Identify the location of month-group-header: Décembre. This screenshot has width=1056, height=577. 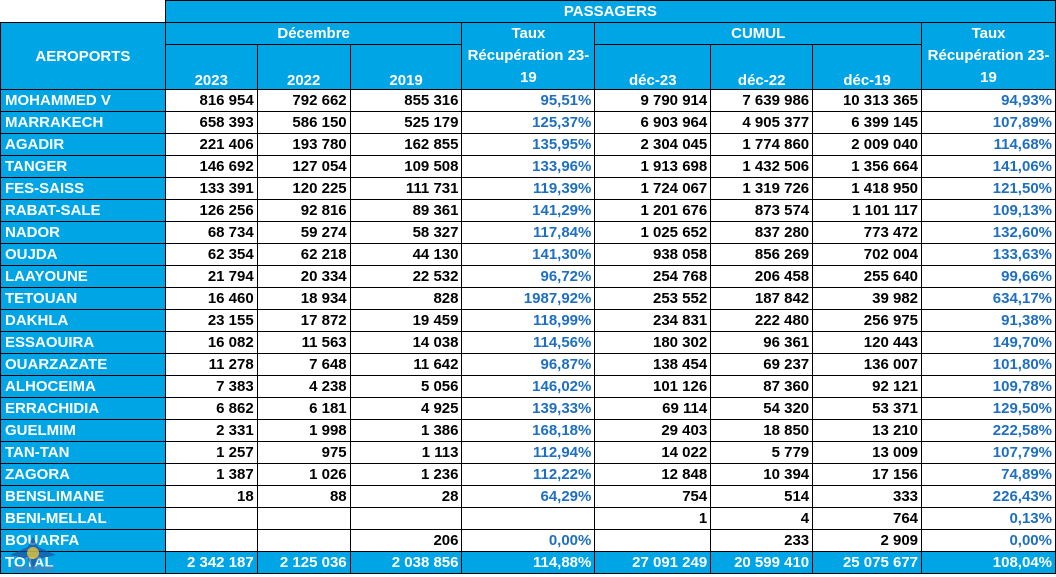
(313, 33).